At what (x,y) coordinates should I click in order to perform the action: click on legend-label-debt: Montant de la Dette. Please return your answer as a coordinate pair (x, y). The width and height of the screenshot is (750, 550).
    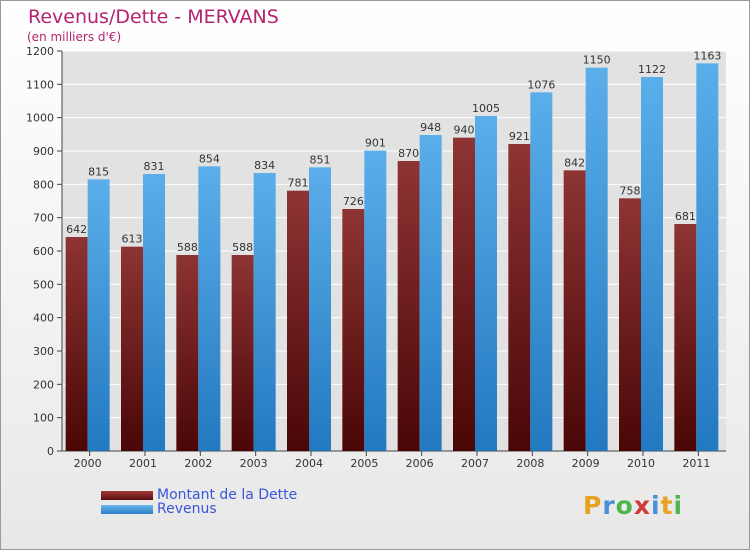
    Looking at the image, I should click on (227, 495).